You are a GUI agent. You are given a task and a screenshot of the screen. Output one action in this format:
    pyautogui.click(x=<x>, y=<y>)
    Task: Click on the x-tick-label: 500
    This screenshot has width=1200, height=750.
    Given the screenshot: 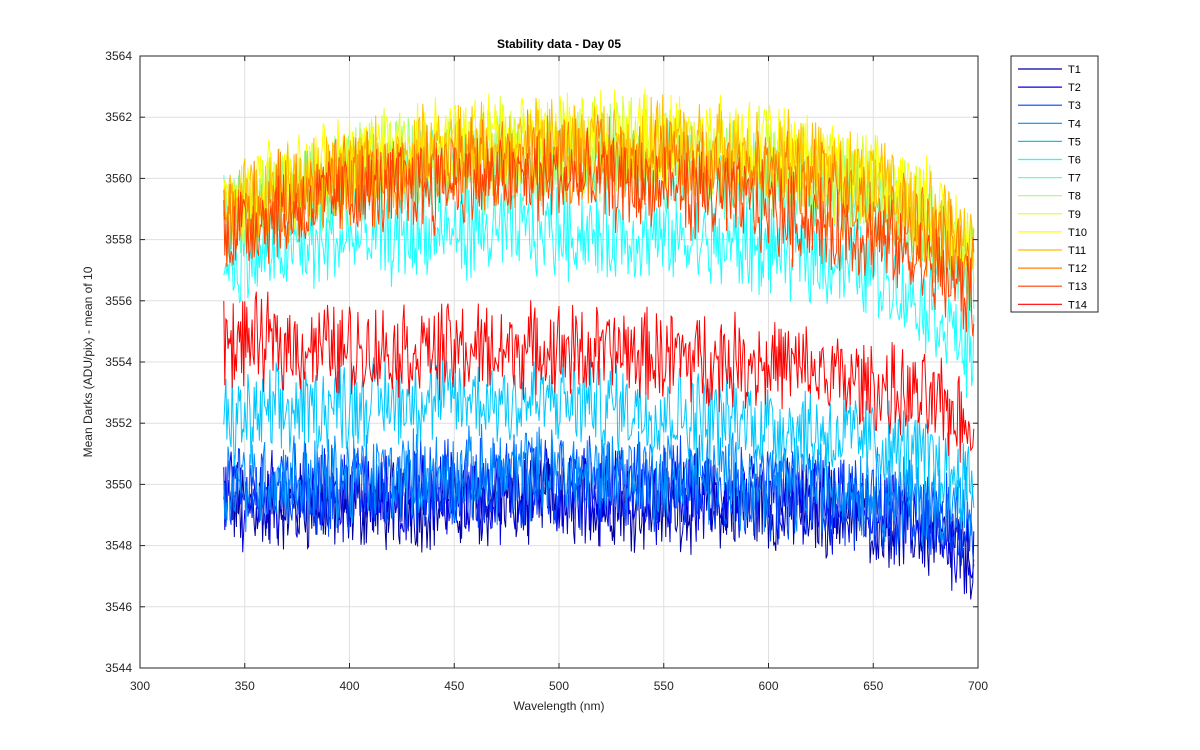 What is the action you would take?
    pyautogui.click(x=559, y=686)
    